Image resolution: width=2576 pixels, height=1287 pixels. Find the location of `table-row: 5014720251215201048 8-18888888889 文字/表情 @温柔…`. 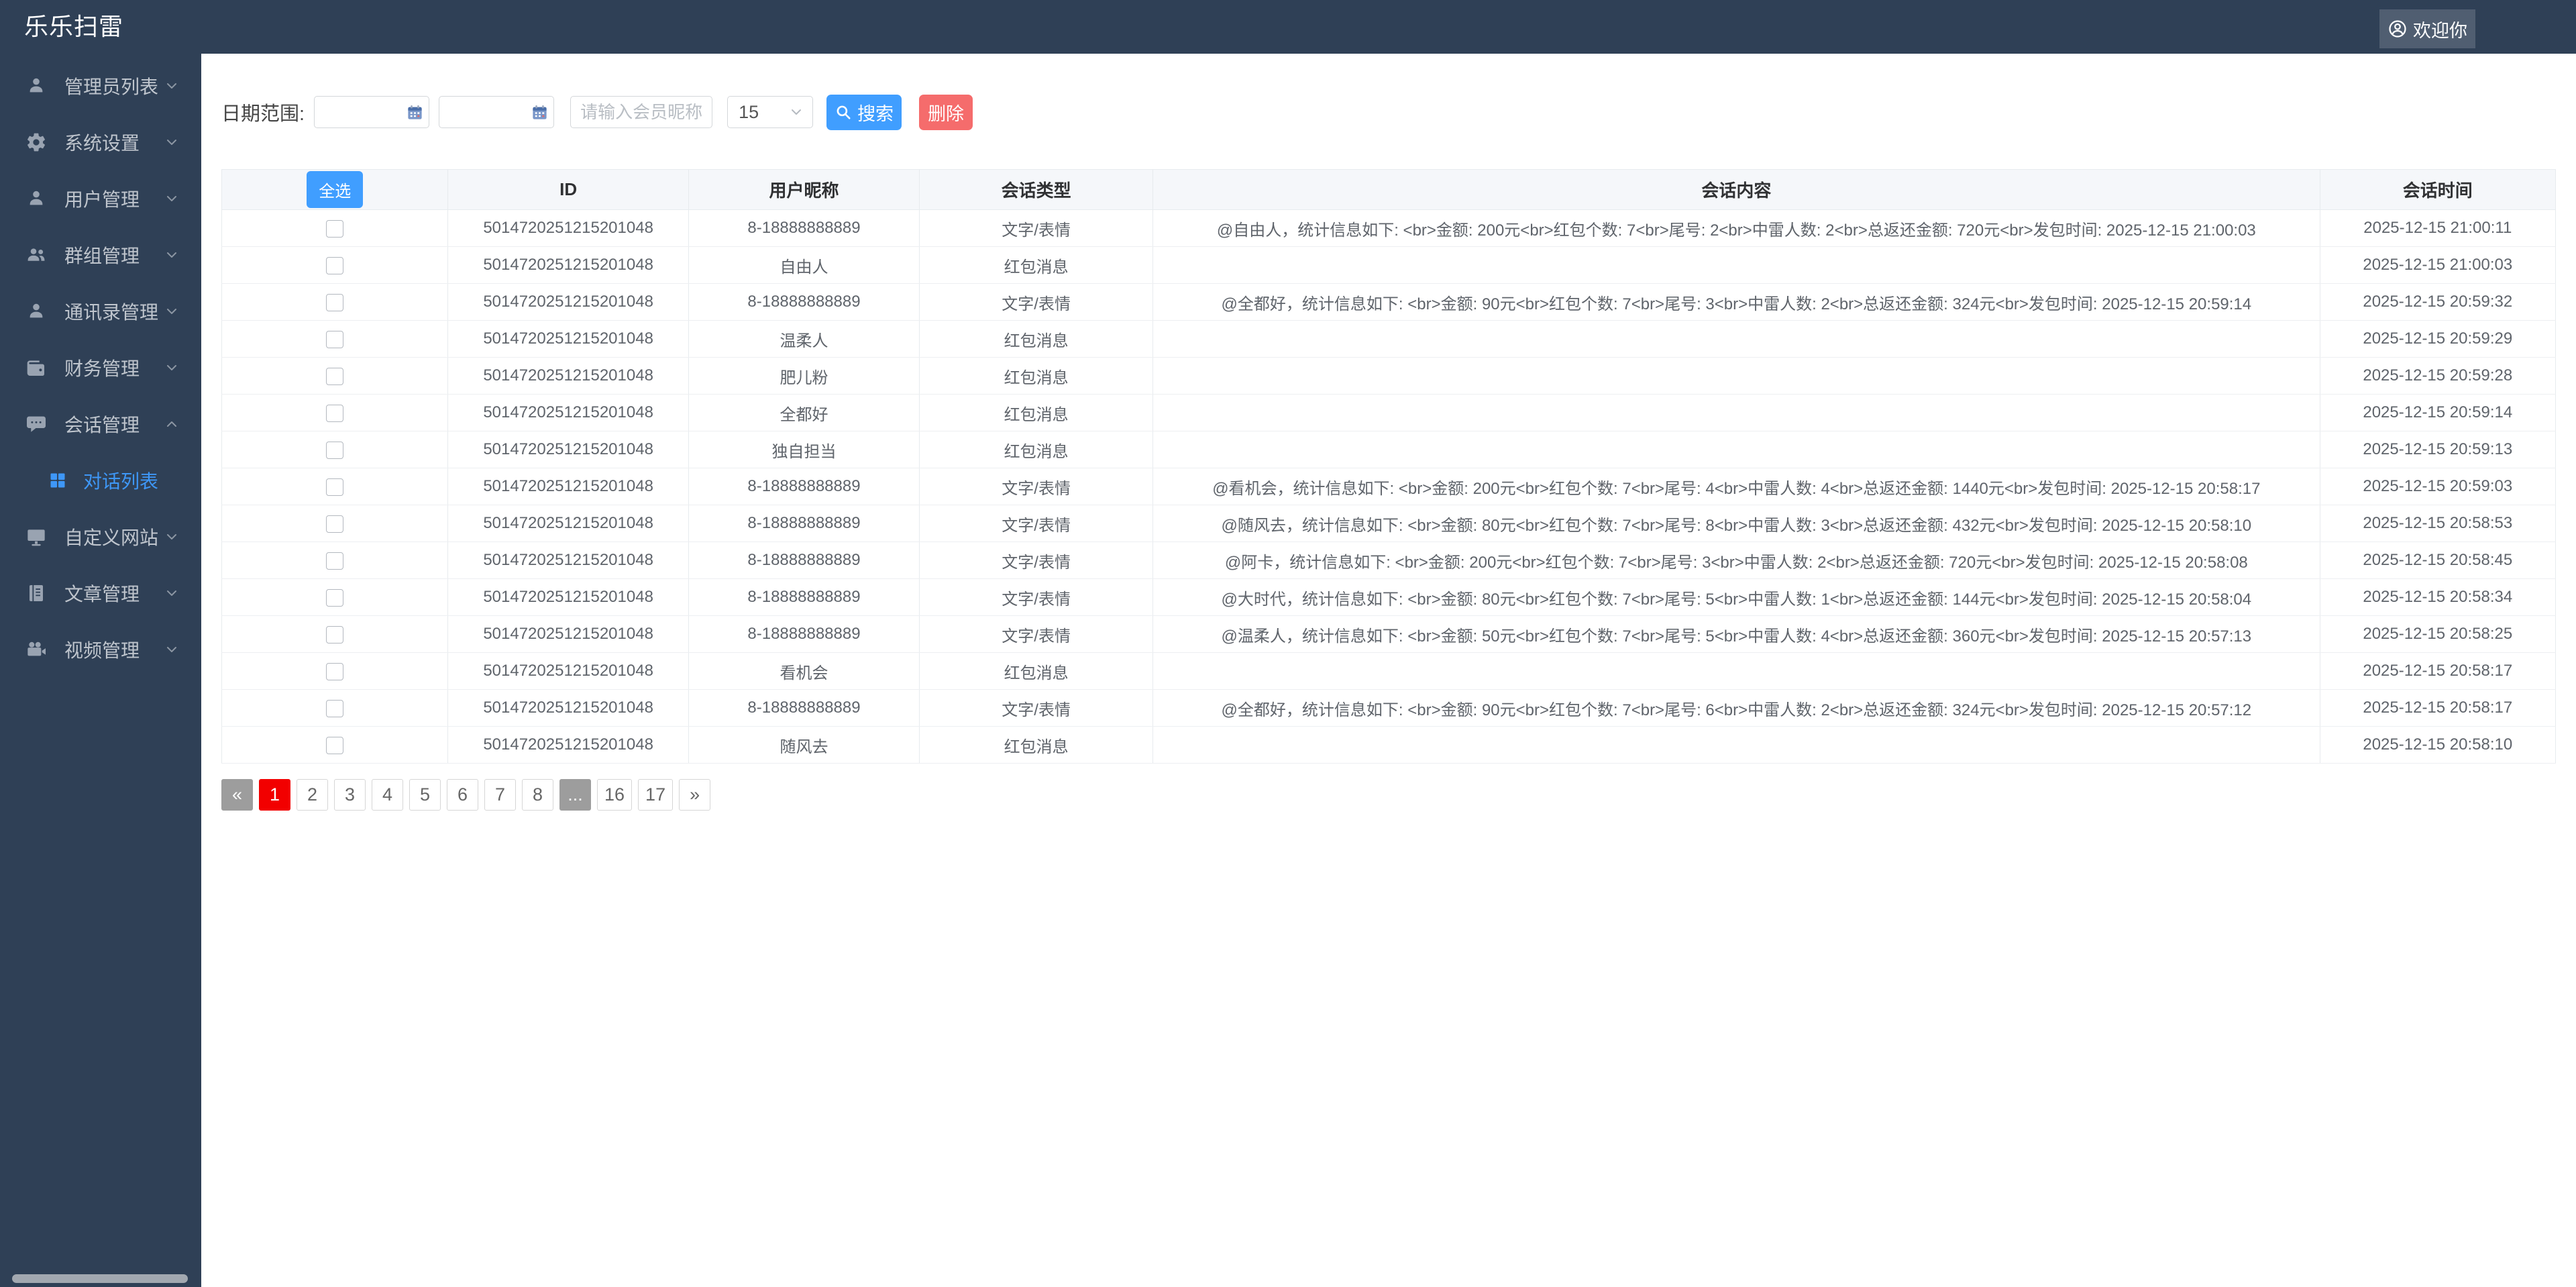

table-row: 5014720251215201048 8-18888888889 文字/表情 @温柔… is located at coordinates (1389, 634).